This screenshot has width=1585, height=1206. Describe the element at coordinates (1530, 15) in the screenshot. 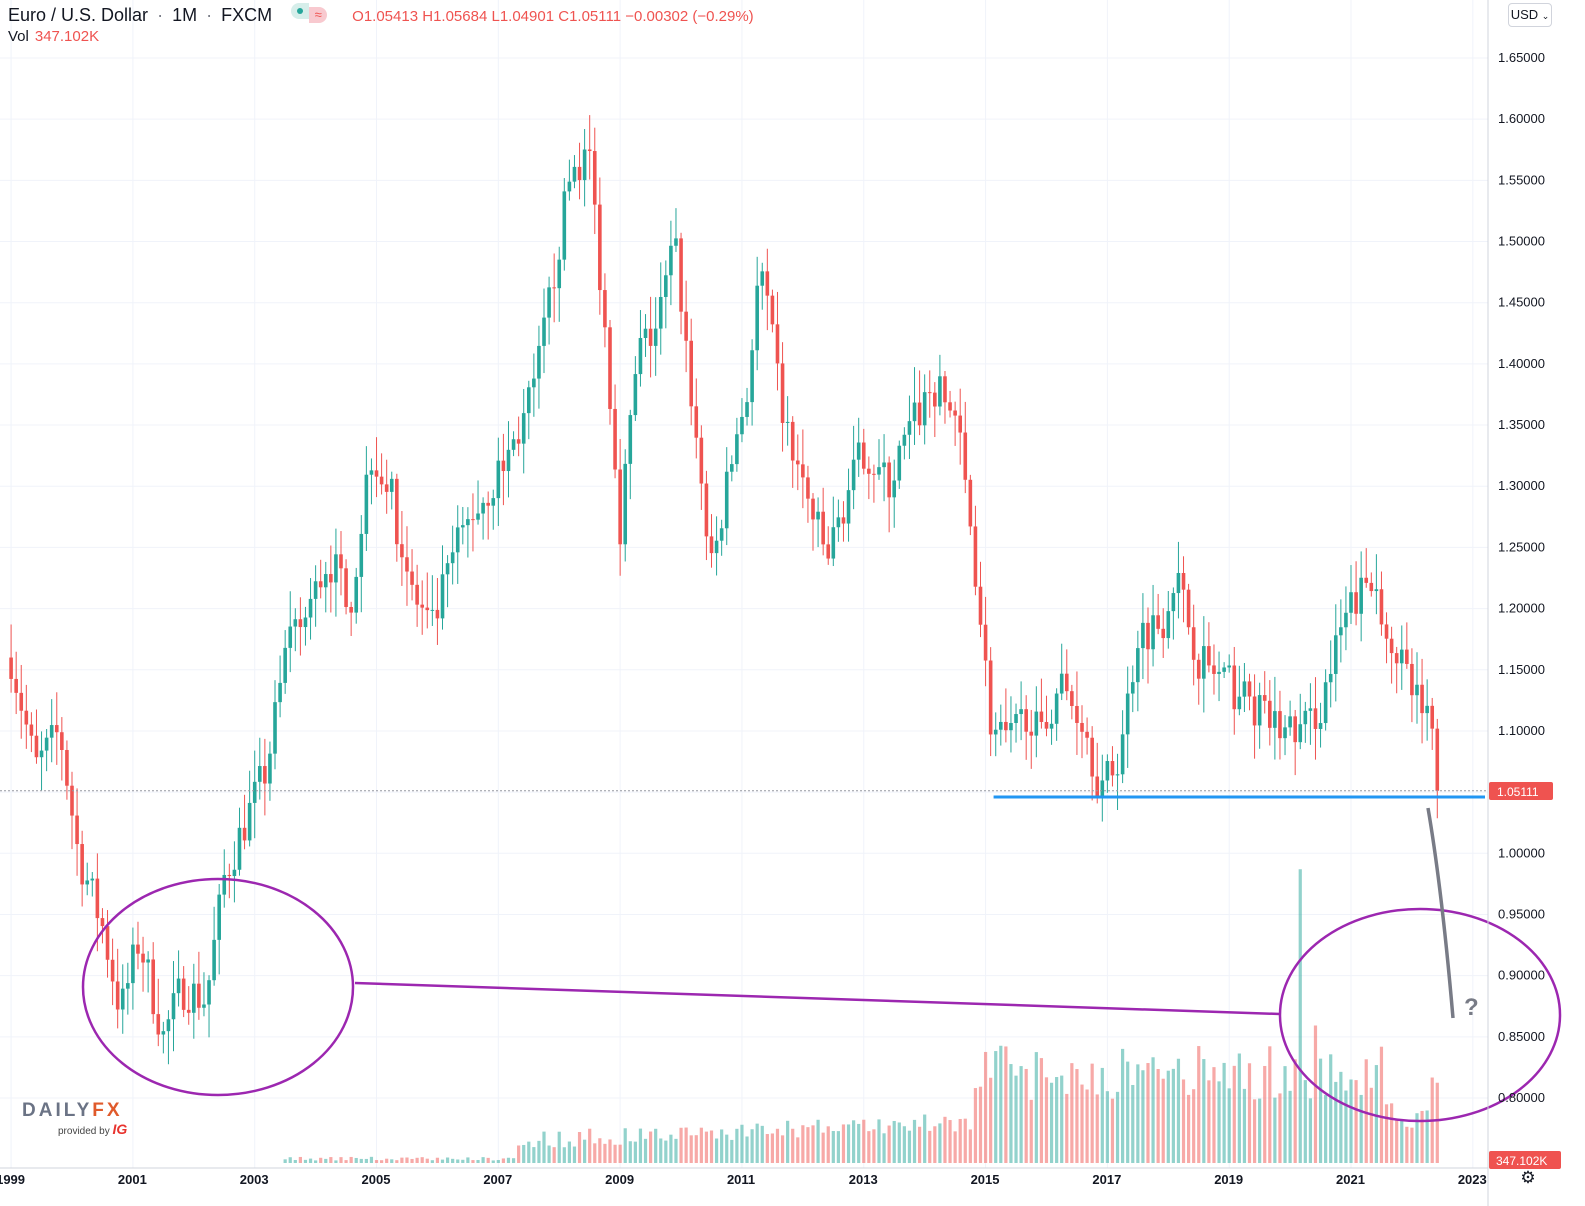

I see `currency-button: USD ⌄` at that location.